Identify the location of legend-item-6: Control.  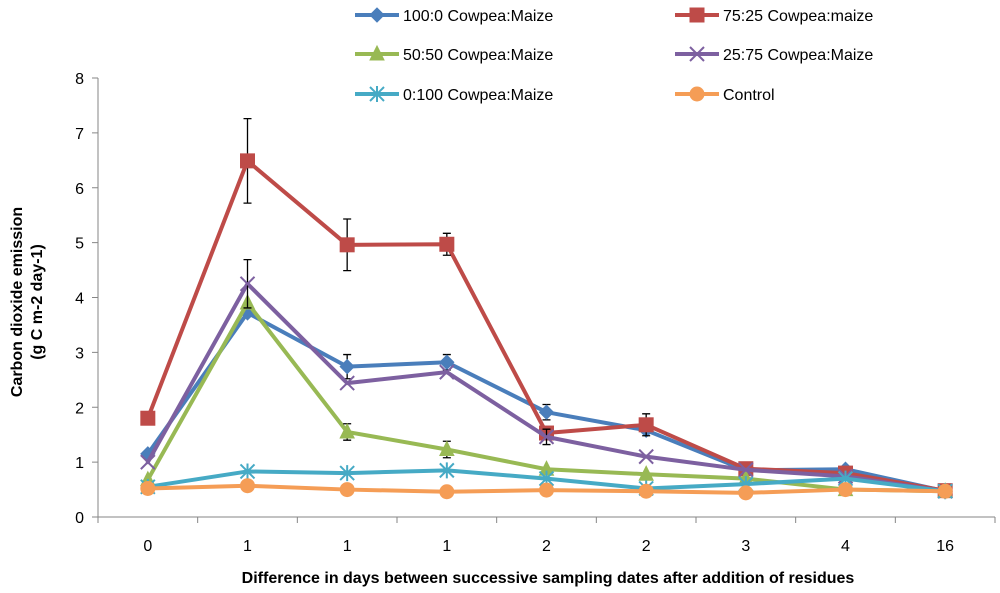
(725, 95).